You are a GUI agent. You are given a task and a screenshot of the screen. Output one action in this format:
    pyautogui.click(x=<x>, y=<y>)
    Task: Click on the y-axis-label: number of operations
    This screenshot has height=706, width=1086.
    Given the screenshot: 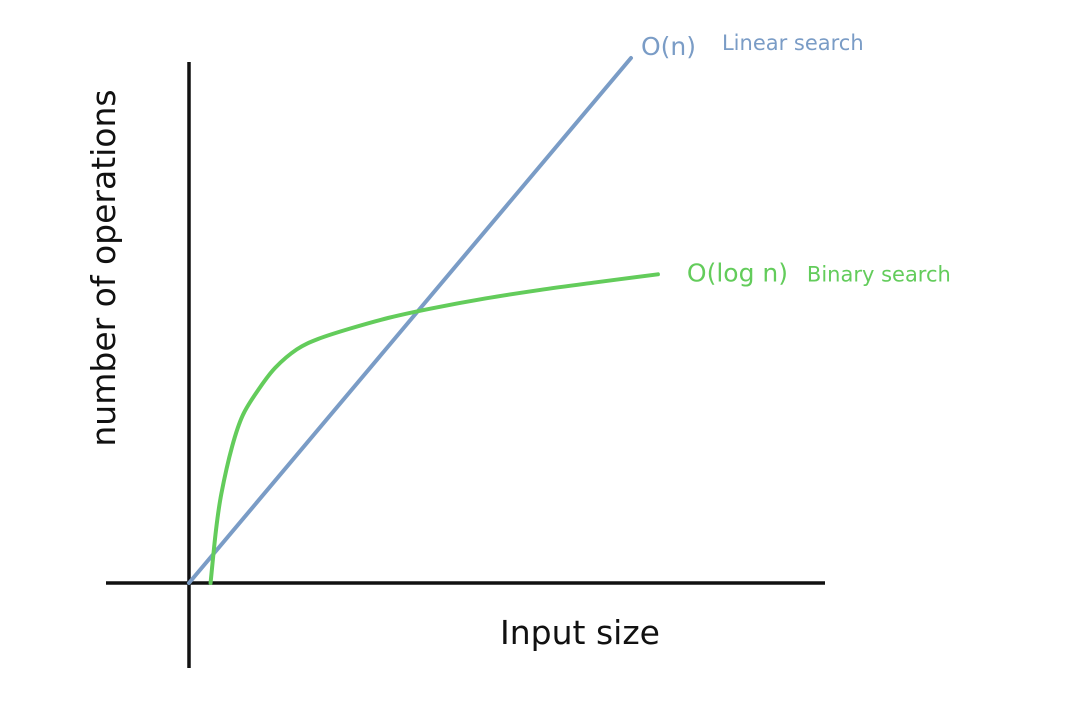 What is the action you would take?
    pyautogui.click(x=103, y=267)
    